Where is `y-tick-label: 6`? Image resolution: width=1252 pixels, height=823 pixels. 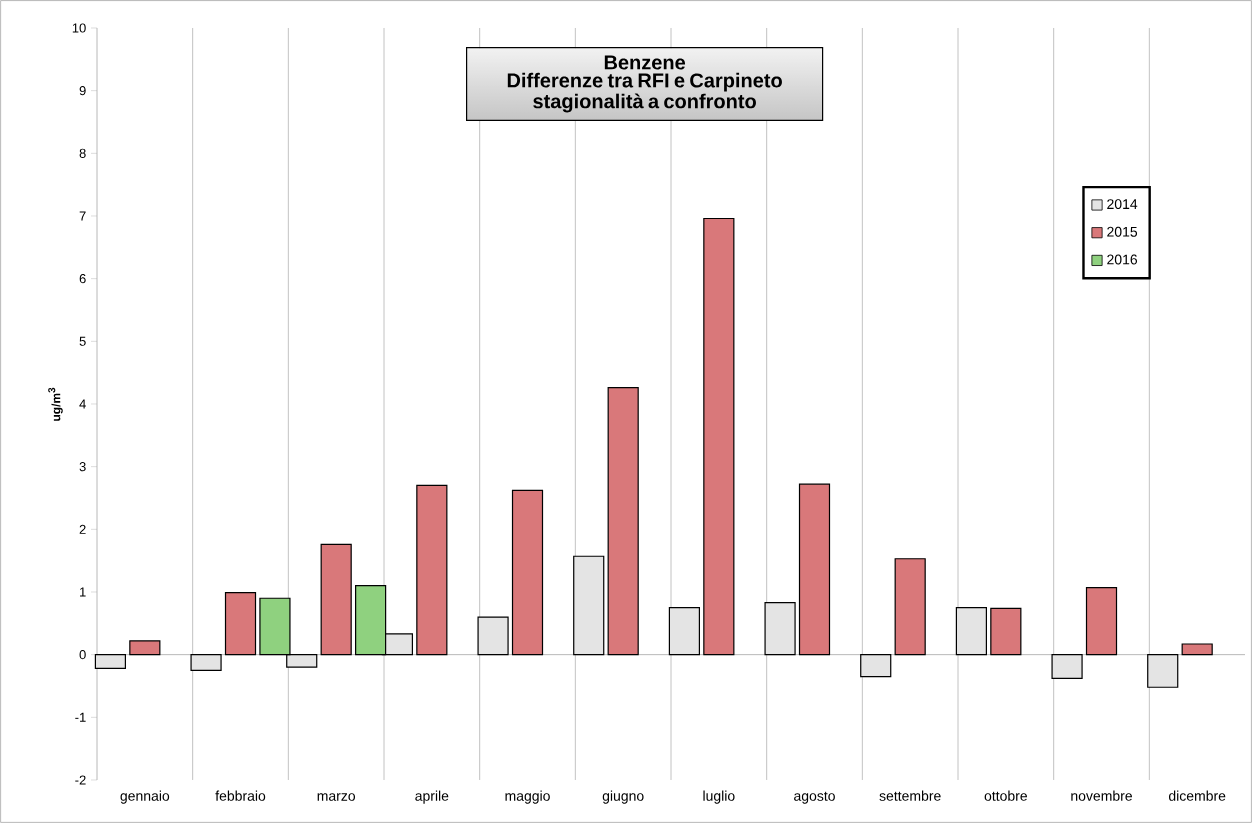 y-tick-label: 6 is located at coordinates (82, 279).